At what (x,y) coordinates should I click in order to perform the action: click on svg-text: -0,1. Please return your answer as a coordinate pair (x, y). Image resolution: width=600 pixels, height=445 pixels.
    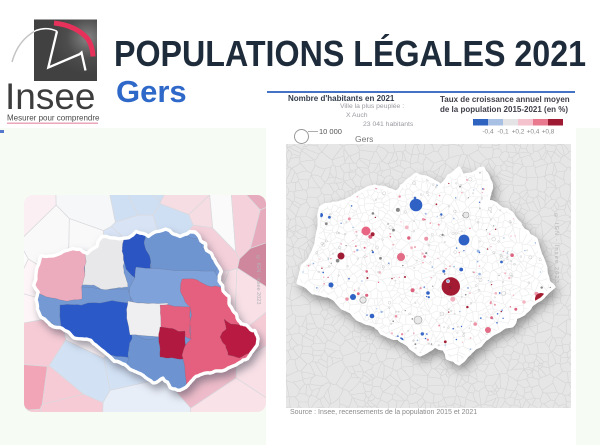
    Looking at the image, I should click on (503, 132).